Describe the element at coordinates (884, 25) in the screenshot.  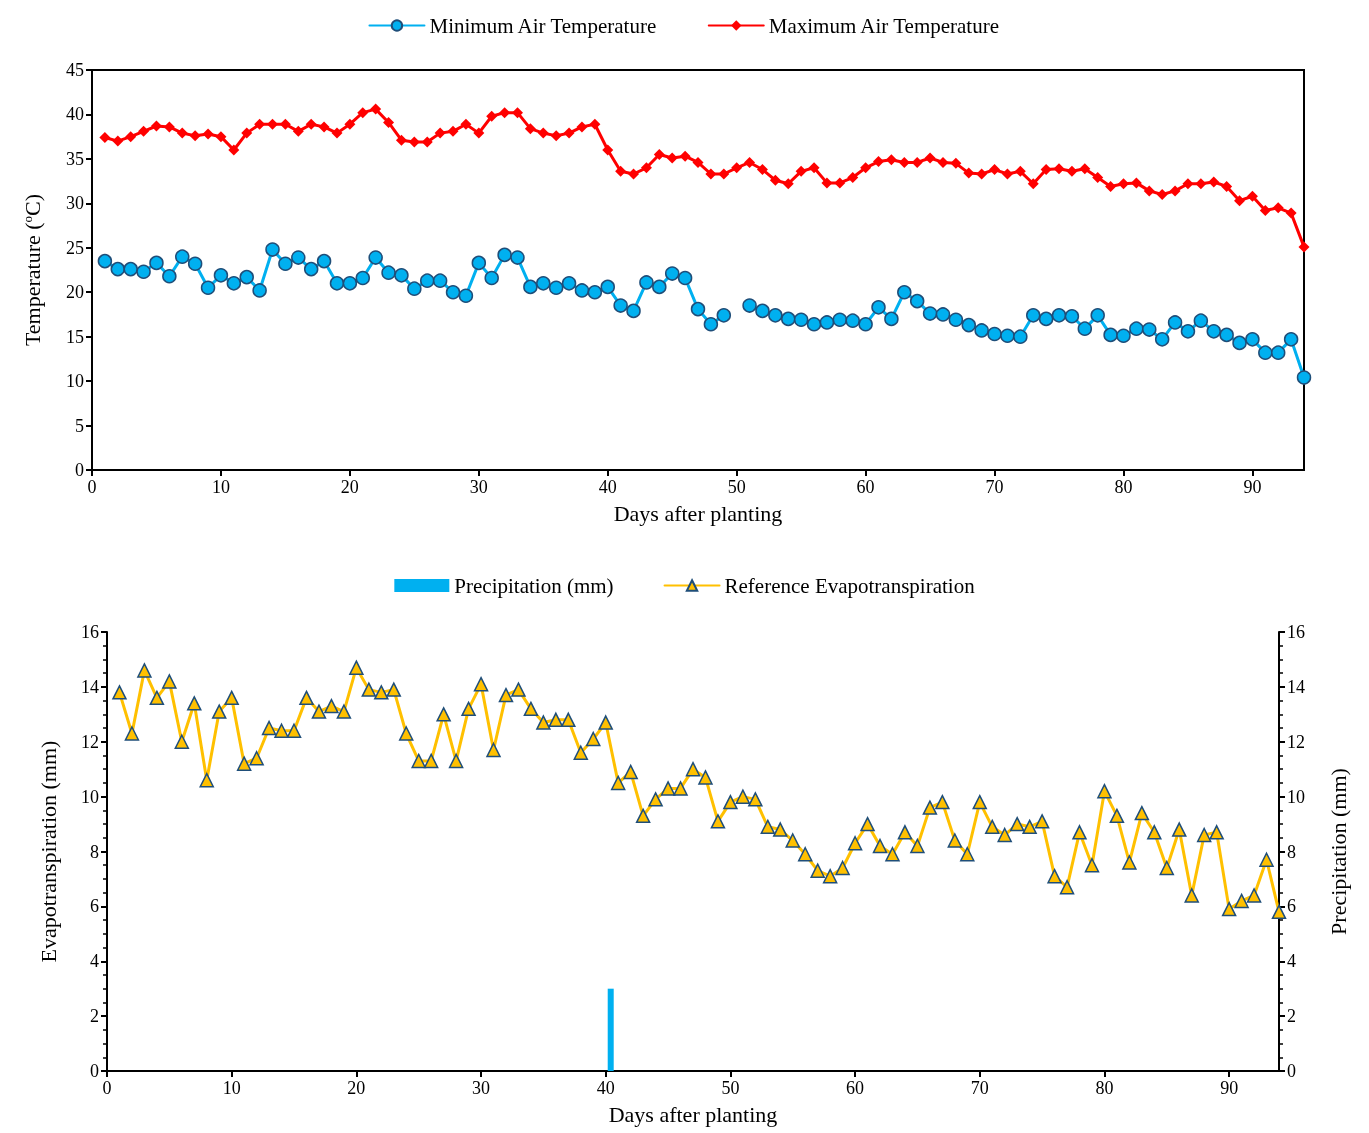
I see `legend-label: Maximum Air Temperature` at that location.